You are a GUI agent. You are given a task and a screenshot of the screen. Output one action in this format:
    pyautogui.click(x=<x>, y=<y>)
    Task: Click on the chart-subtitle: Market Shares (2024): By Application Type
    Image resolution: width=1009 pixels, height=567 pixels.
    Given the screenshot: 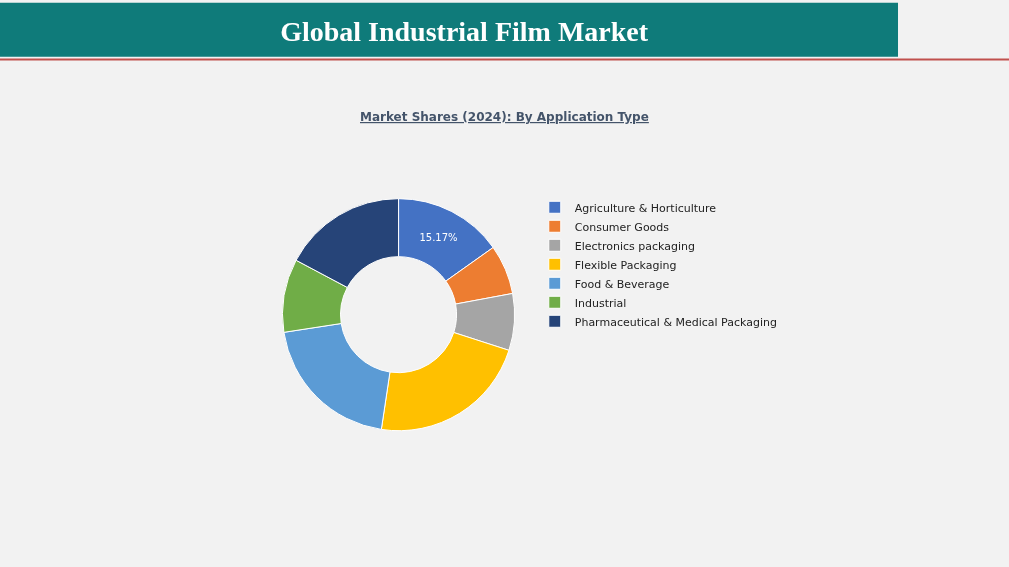 What is the action you would take?
    pyautogui.click(x=504, y=117)
    